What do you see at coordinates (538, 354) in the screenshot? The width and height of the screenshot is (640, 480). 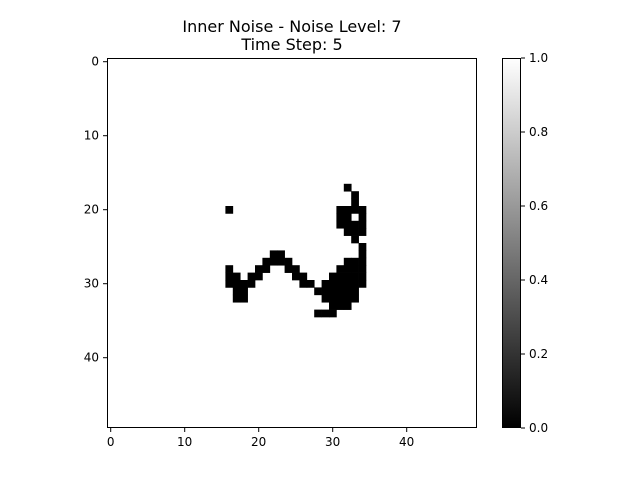 I see `colorbar-tick-label: 0.2` at bounding box center [538, 354].